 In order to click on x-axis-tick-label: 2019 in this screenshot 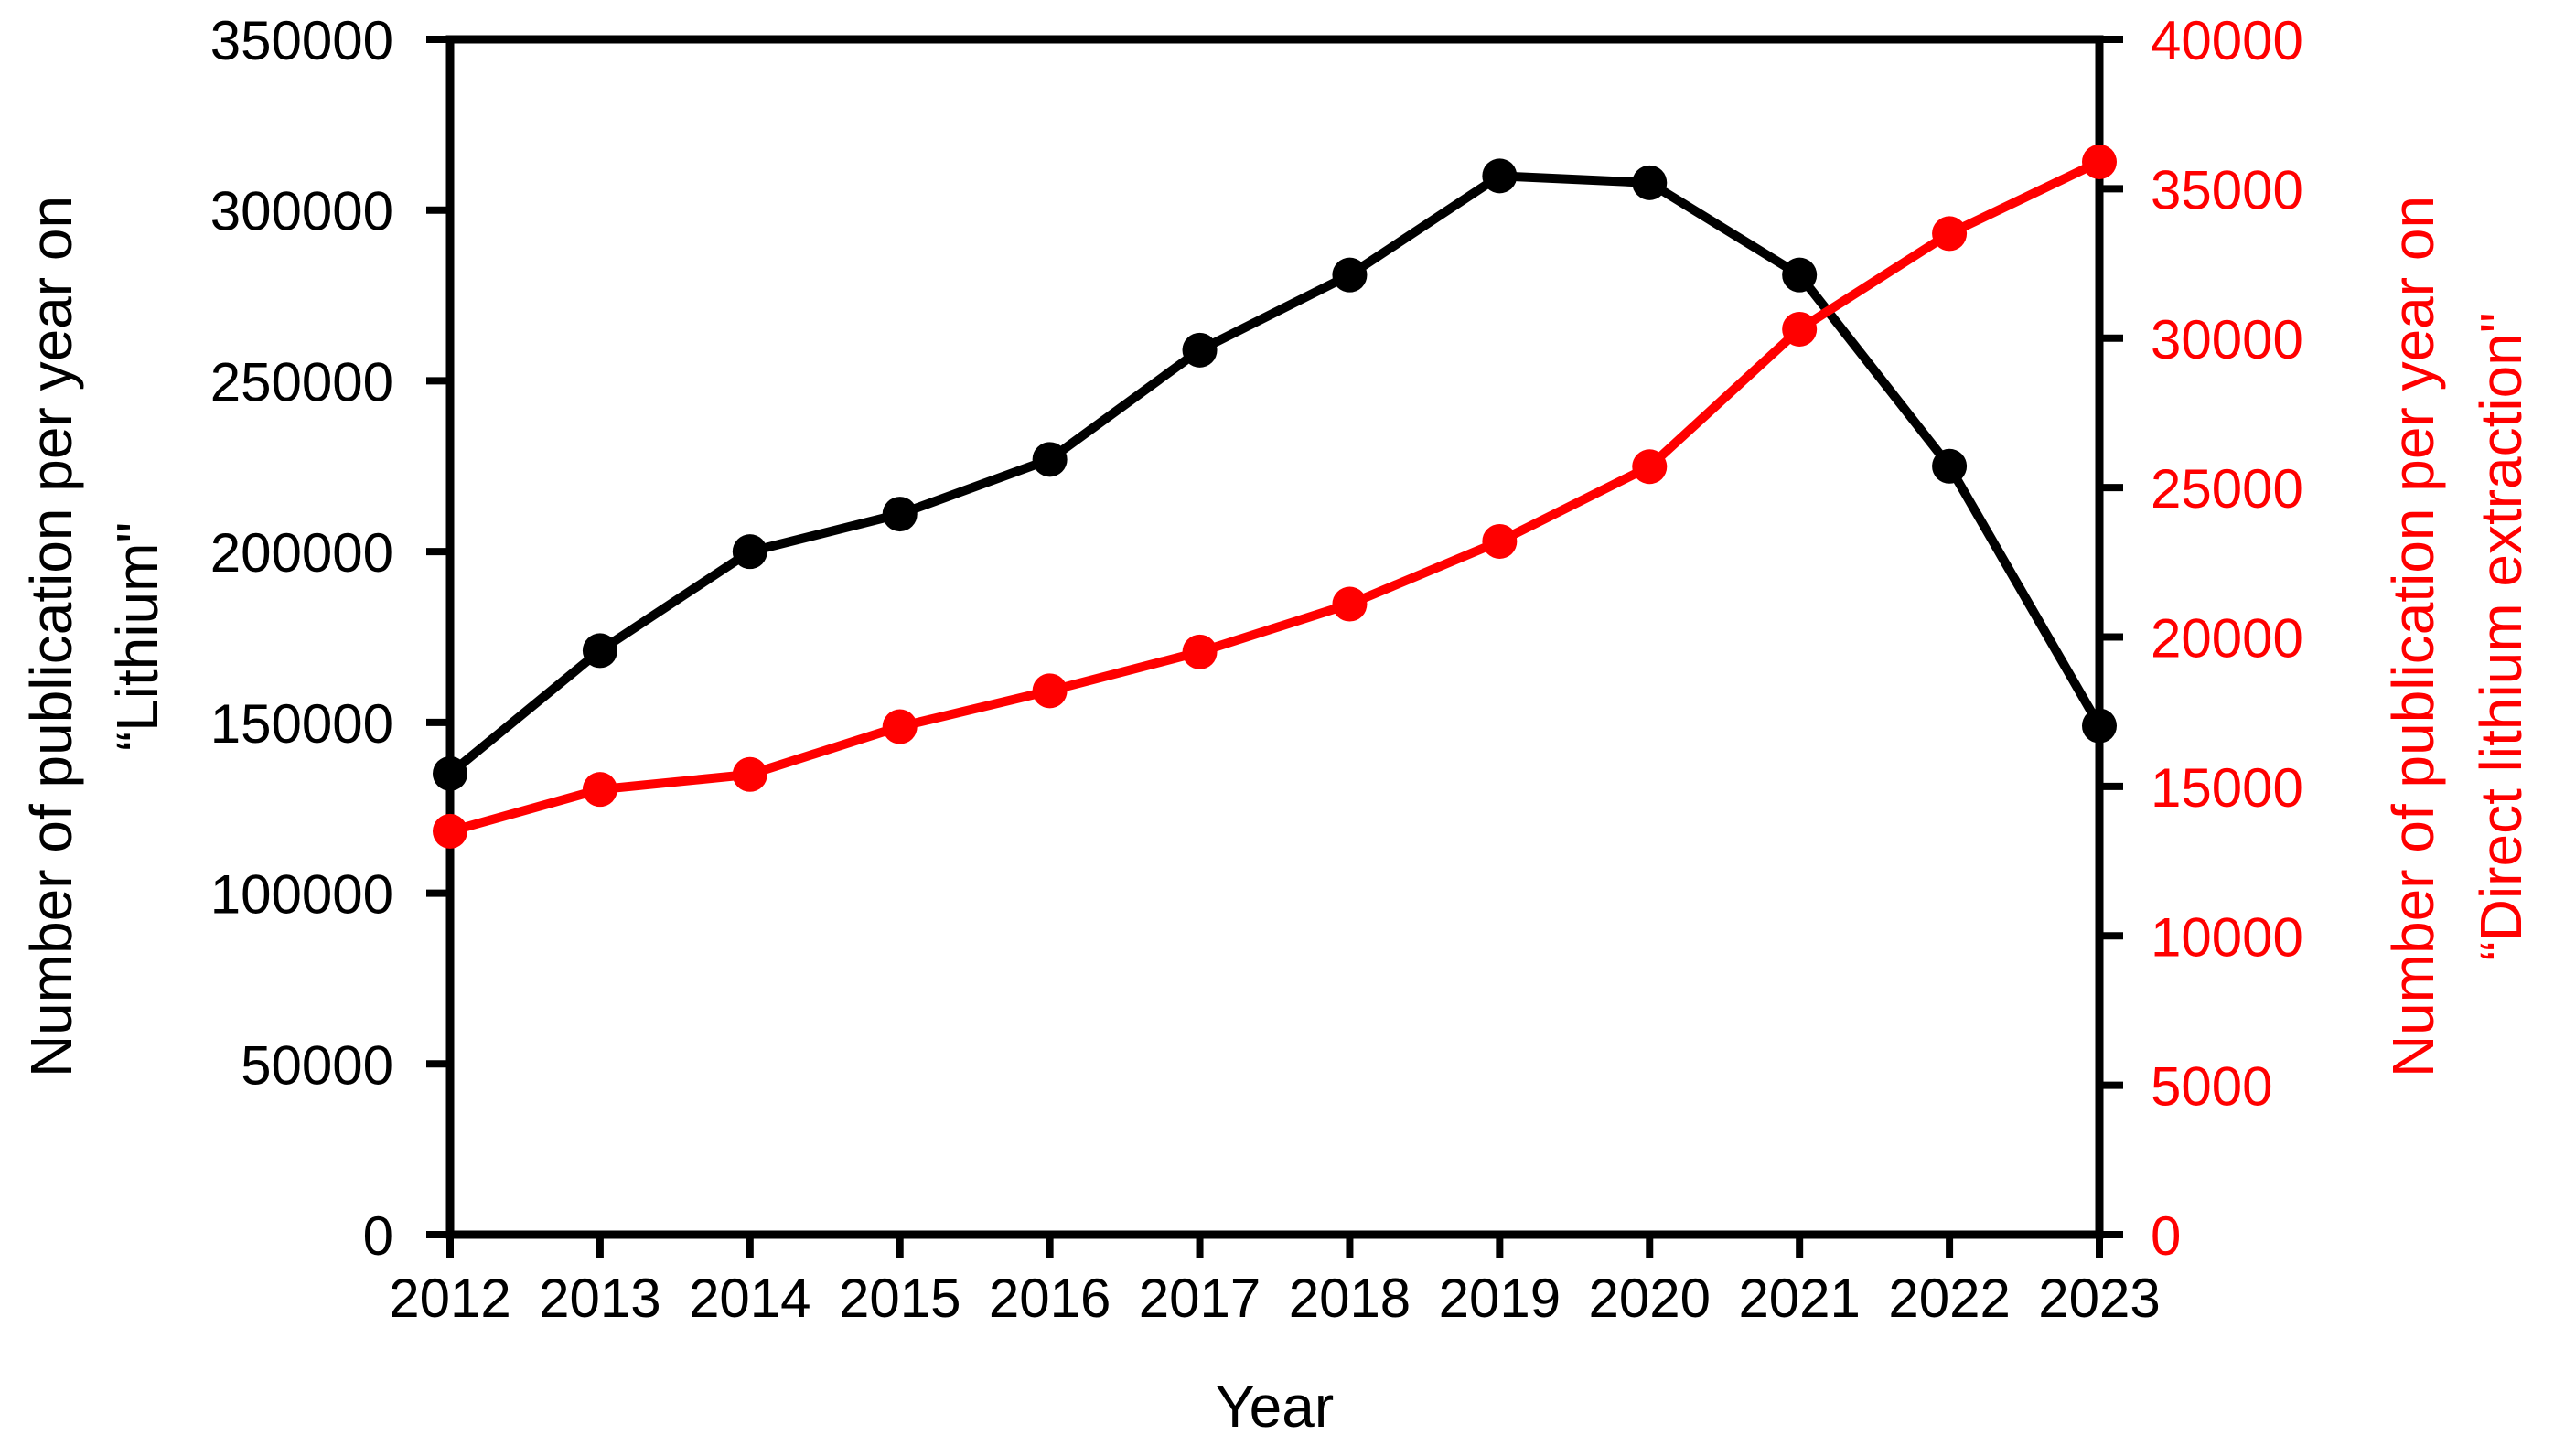, I will do `click(1500, 1298)`.